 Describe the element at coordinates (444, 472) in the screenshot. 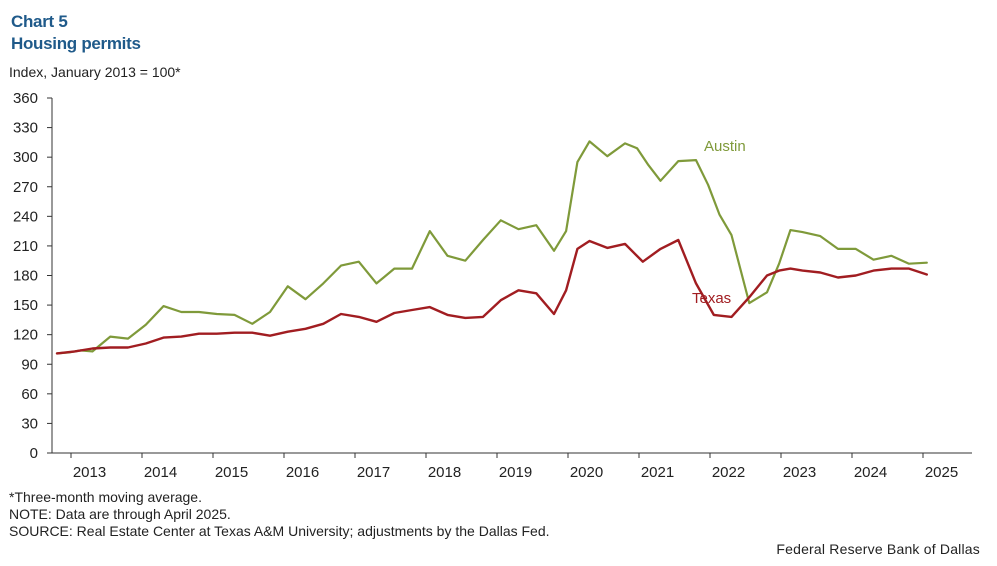

I see `x-tick-label: 2018` at that location.